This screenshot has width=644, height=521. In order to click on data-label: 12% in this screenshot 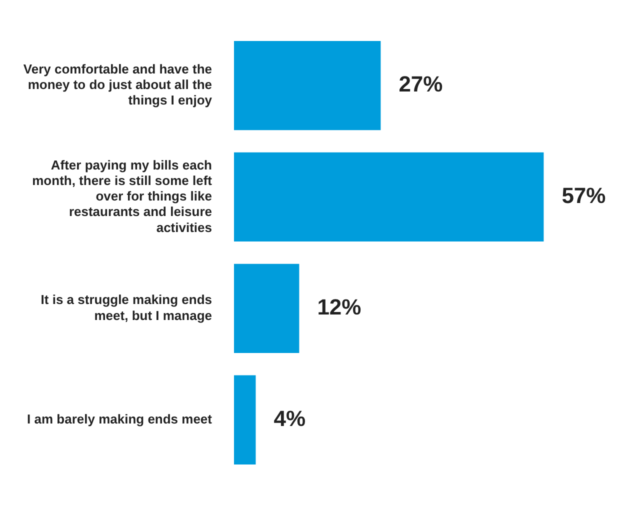, I will do `click(339, 307)`.